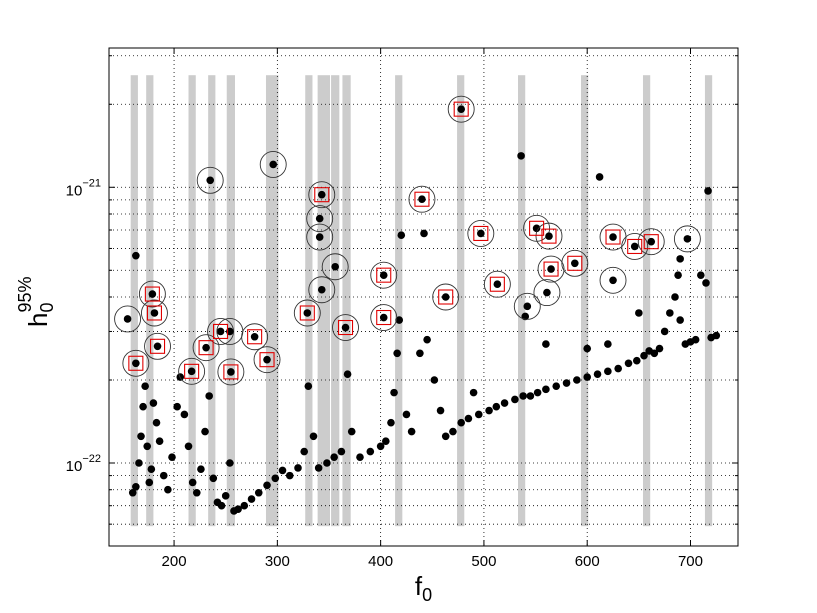 The image size is (817, 613). Describe the element at coordinates (38, 320) in the screenshot. I see `y-axis-label-main: h` at that location.